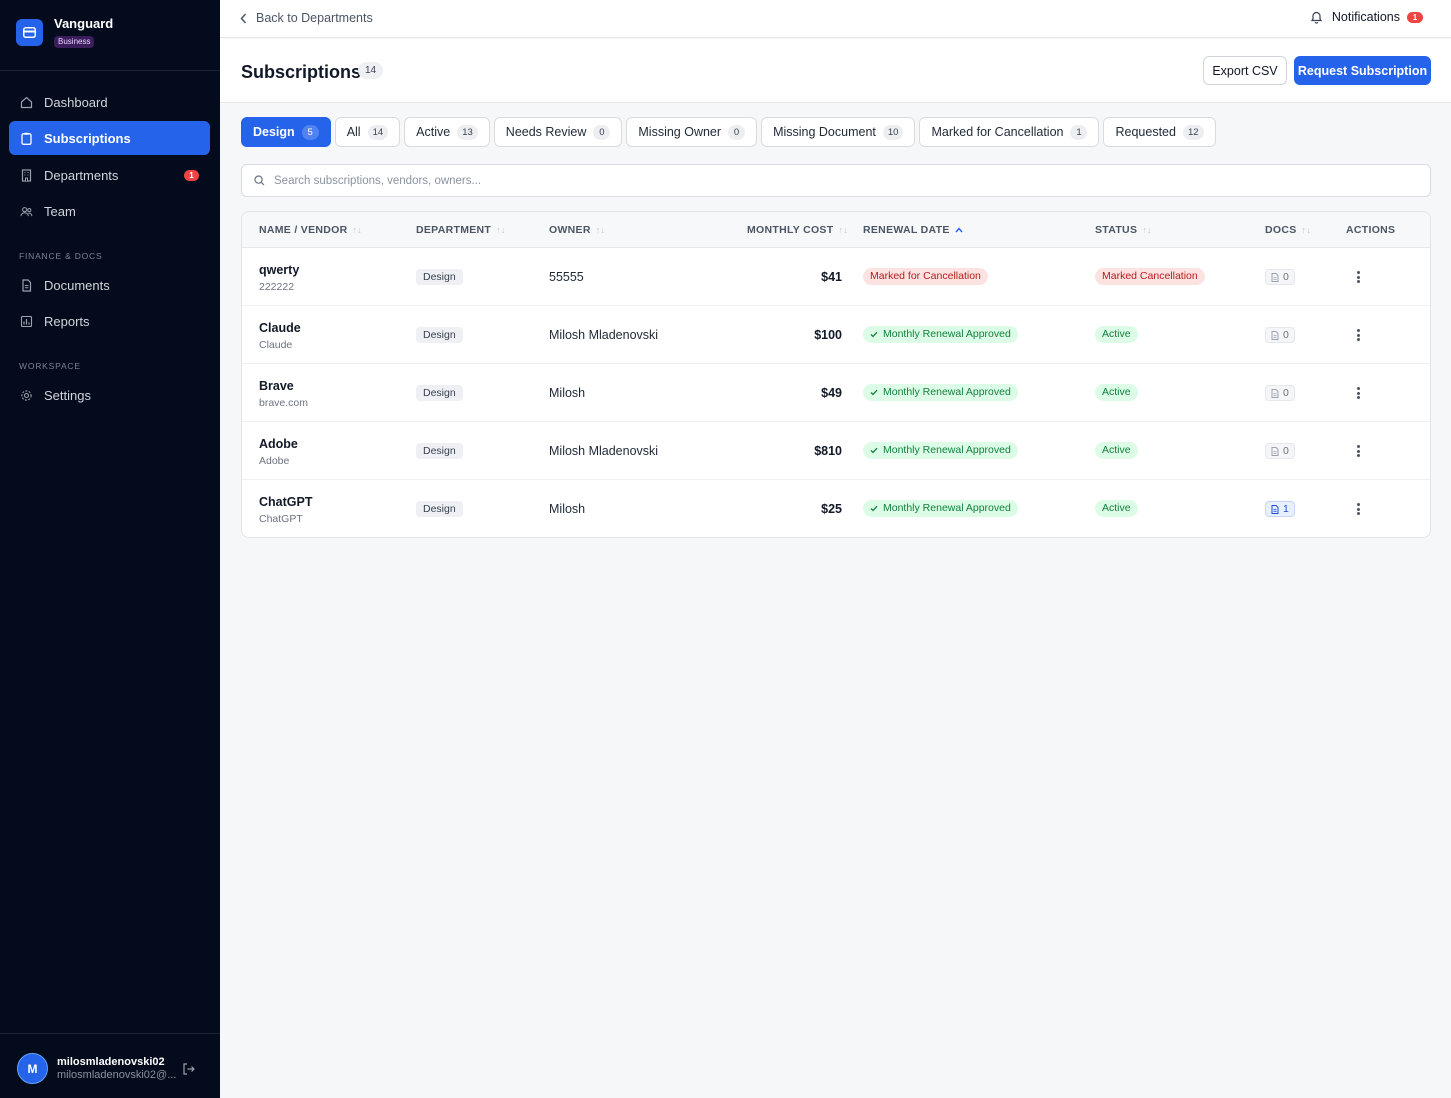 This screenshot has height=1098, width=1451. I want to click on home-icon, so click(26, 102).